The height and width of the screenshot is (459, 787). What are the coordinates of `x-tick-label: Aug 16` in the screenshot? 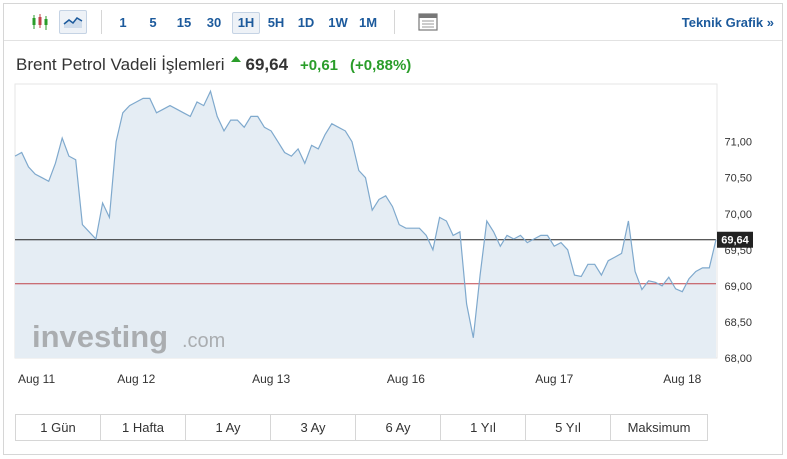 It's located at (406, 379).